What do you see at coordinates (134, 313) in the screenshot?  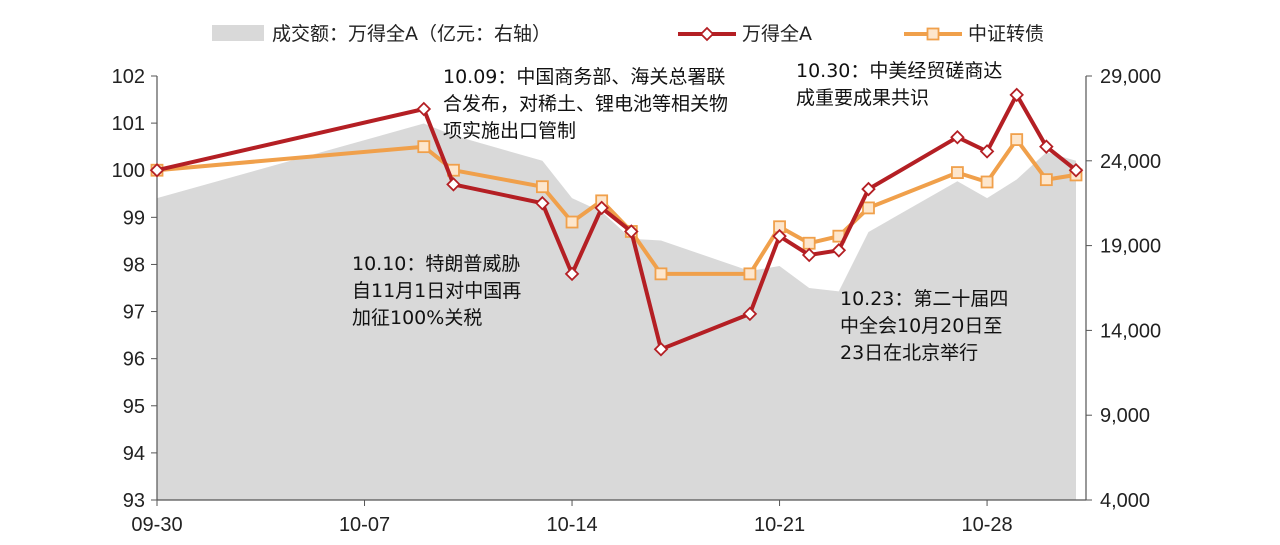 I see `y-tick-label-left: 97` at bounding box center [134, 313].